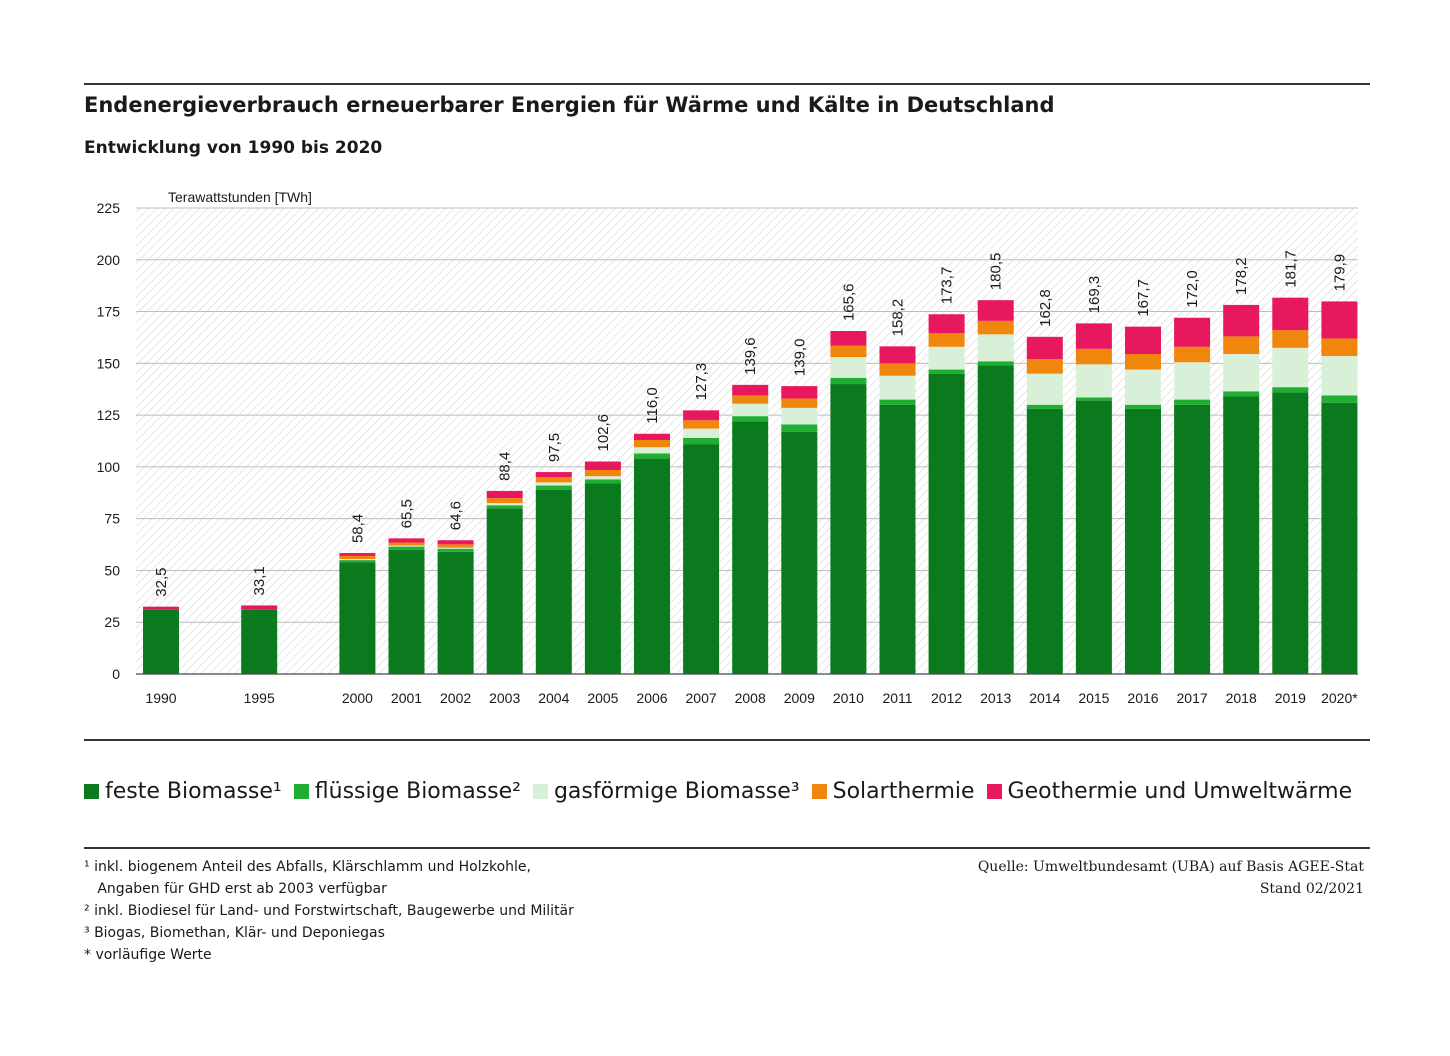  What do you see at coordinates (116, 674) in the screenshot?
I see `y-tick-label: 0` at bounding box center [116, 674].